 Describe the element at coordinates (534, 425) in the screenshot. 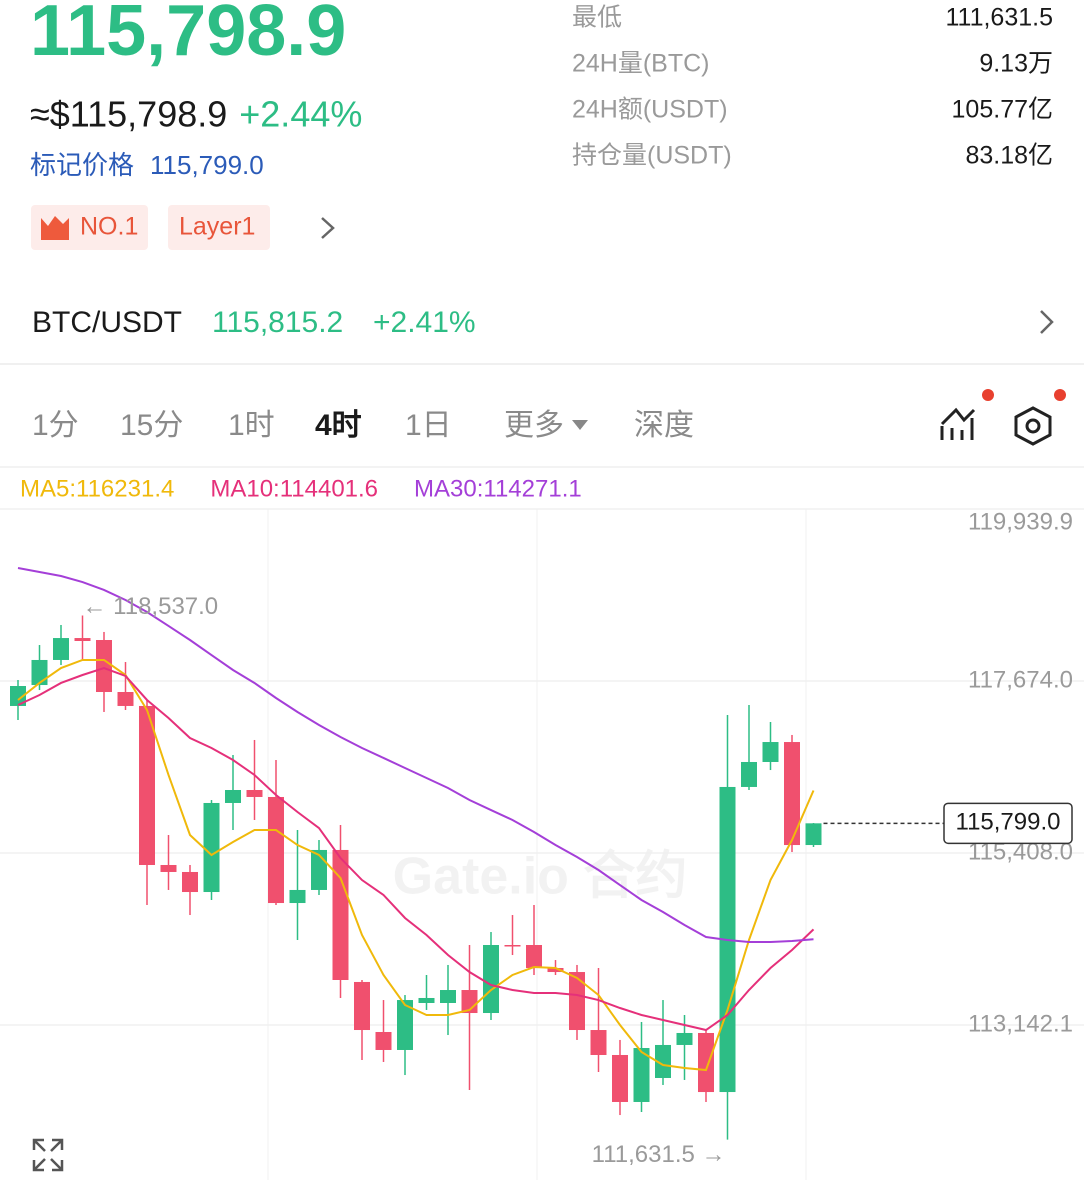

I see `tab: 更多` at that location.